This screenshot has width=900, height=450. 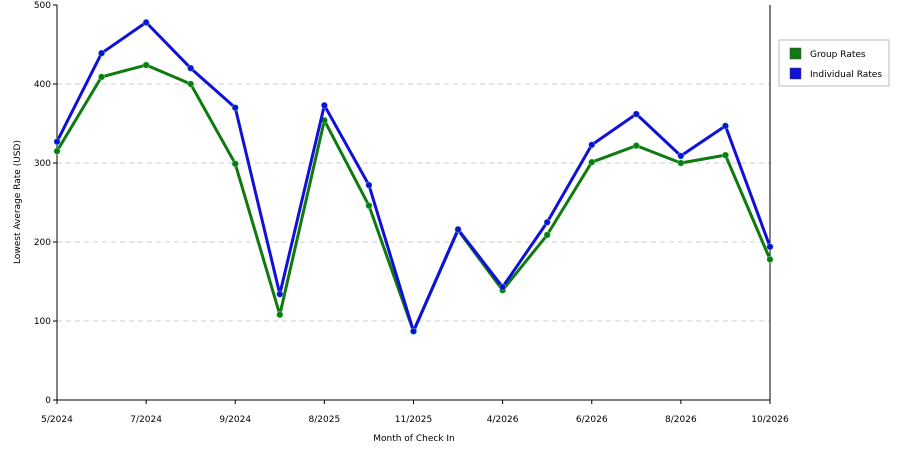 What do you see at coordinates (681, 420) in the screenshot?
I see `x-tick-label: 8/2026` at bounding box center [681, 420].